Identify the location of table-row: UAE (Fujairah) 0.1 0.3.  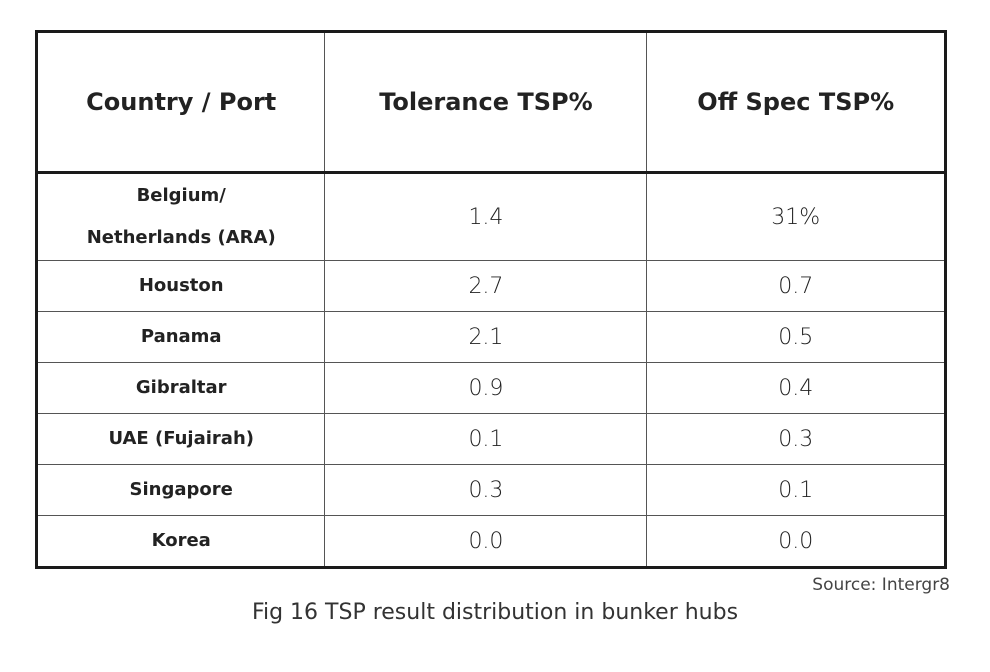
(490, 439).